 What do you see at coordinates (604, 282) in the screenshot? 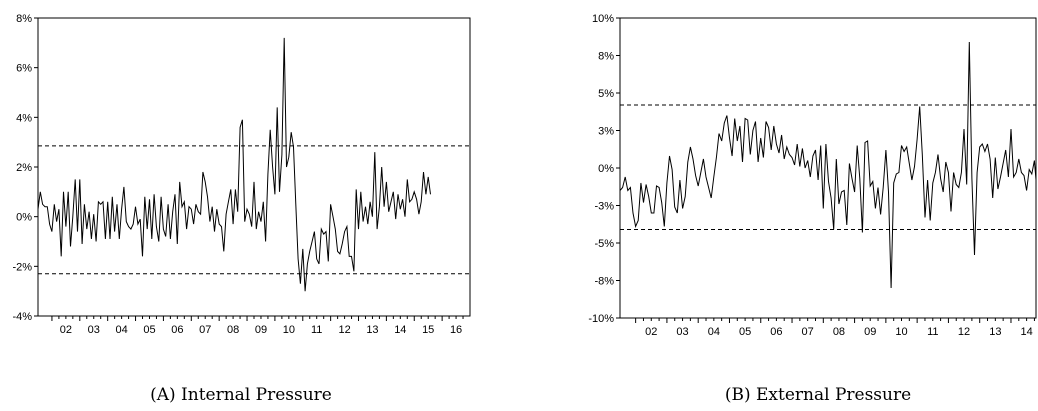
I see `y-tick-label: -8%` at bounding box center [604, 282].